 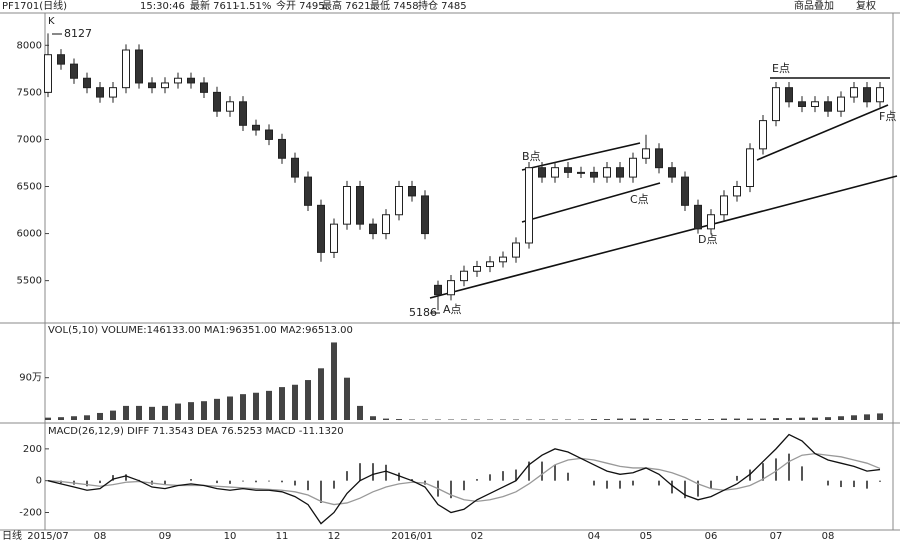 I want to click on trend-line, so click(x=591, y=202).